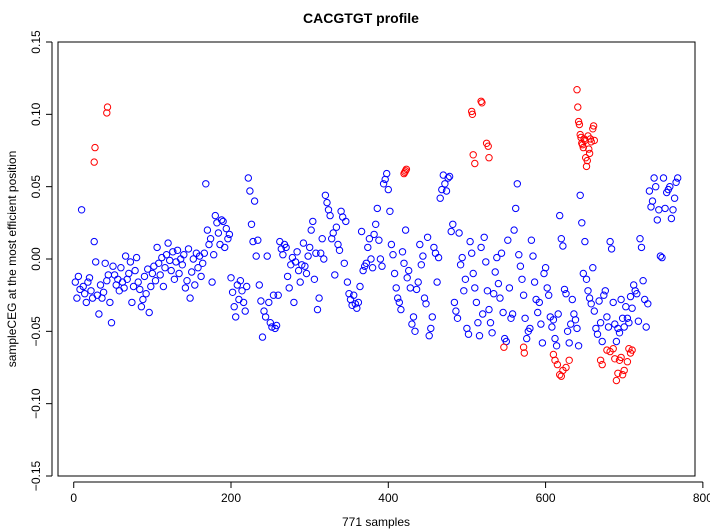  What do you see at coordinates (36, 259) in the screenshot?
I see `y-tick-label: 0.00` at bounding box center [36, 259].